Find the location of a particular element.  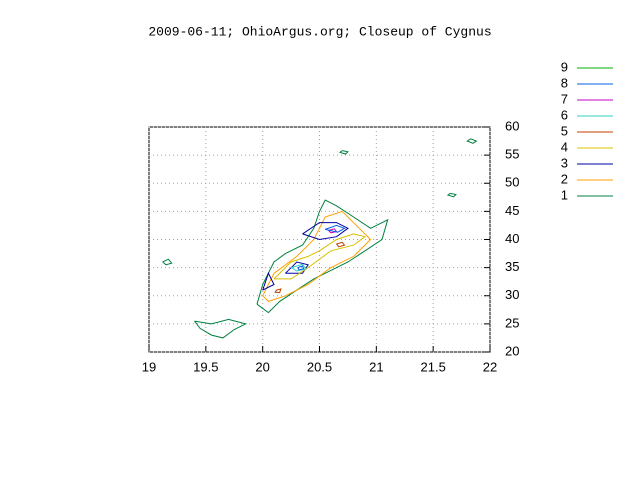

y-tick-label: 30 is located at coordinates (512, 294).